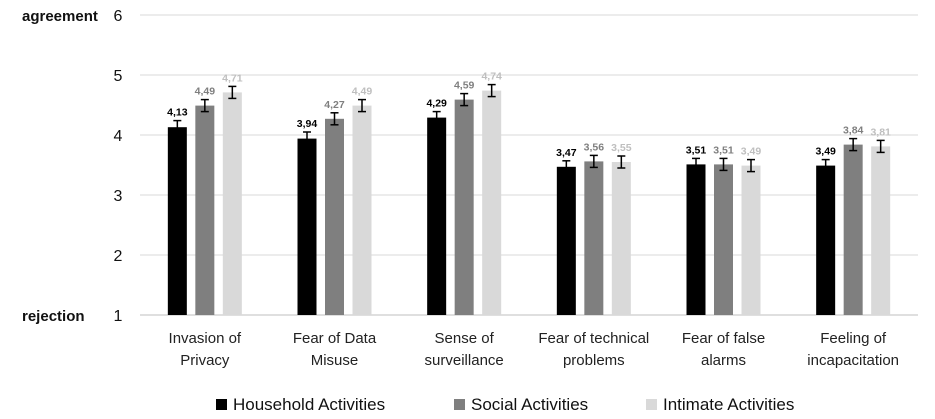 The width and height of the screenshot is (935, 419). I want to click on y-tick-label: 3, so click(118, 196).